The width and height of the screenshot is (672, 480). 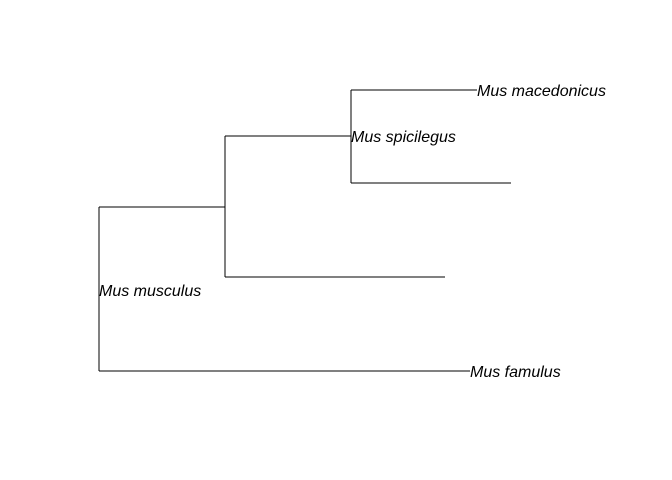 What do you see at coordinates (403, 137) in the screenshot?
I see `node-label-mus-spicilegus: Mus spicilegus` at bounding box center [403, 137].